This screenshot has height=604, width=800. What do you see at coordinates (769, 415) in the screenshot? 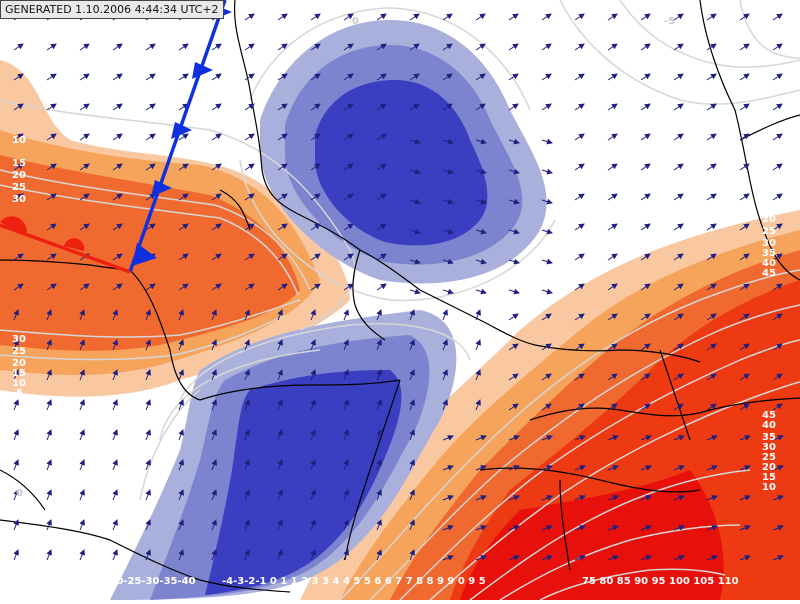
I see `label-east-lower-0: 45` at bounding box center [769, 415].